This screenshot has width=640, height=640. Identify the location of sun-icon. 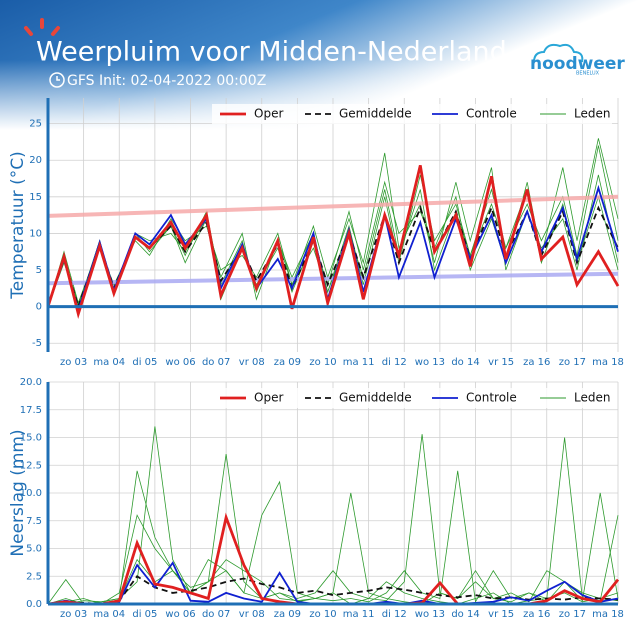
(42, 27).